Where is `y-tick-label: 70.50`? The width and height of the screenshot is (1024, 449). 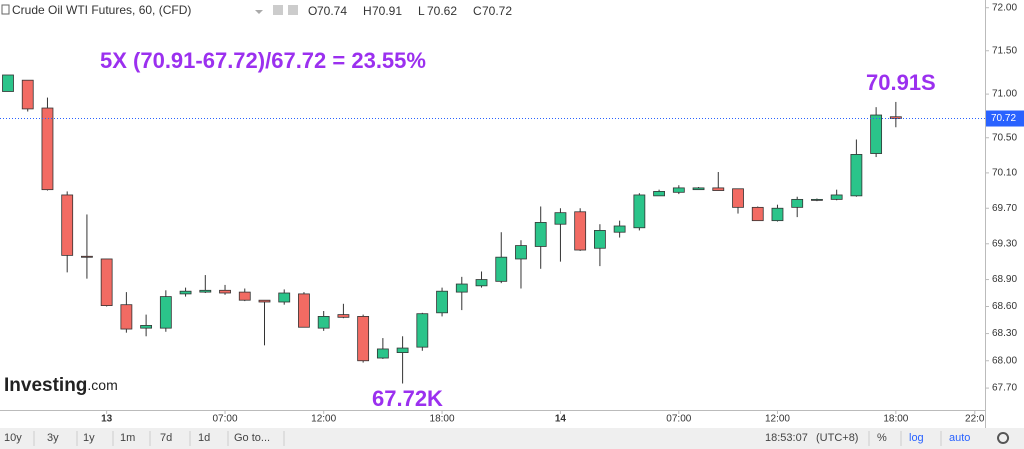 y-tick-label: 70.50 is located at coordinates (1004, 137).